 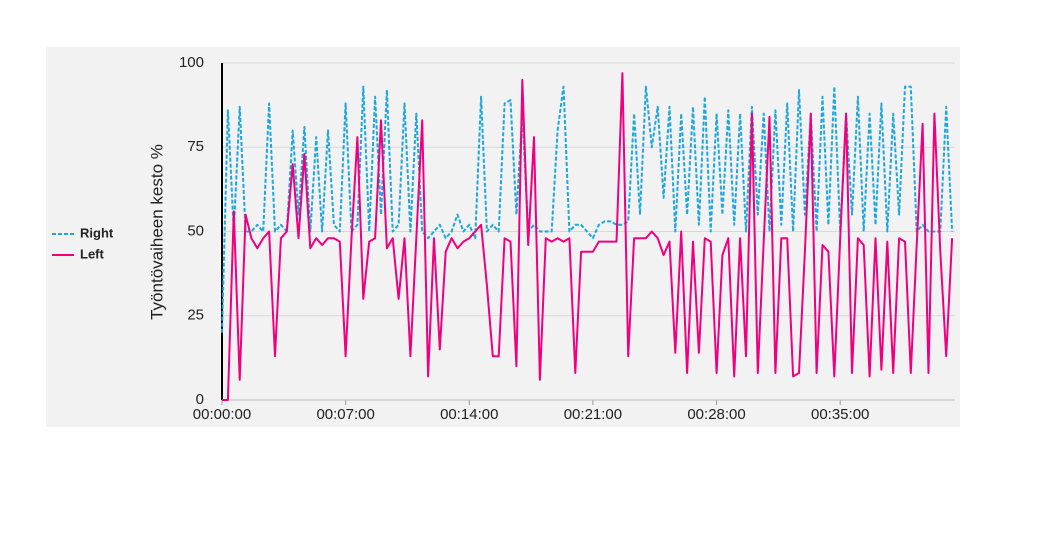 What do you see at coordinates (156, 232) in the screenshot?
I see `y-axis-label: Työntövaiheen kesto %` at bounding box center [156, 232].